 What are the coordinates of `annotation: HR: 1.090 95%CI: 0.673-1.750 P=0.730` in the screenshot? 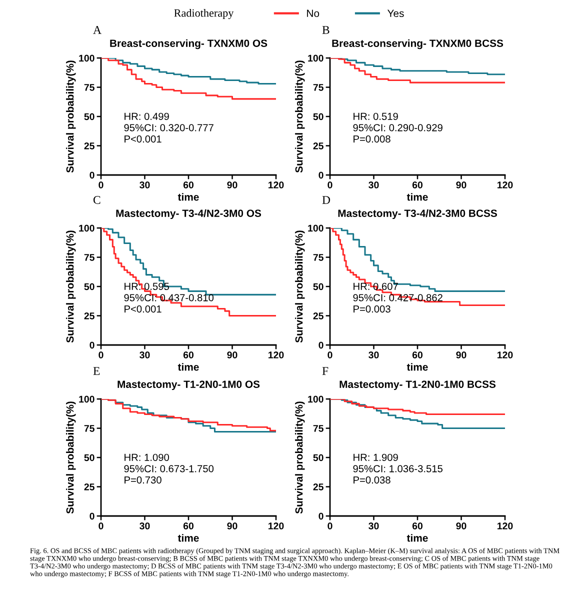 It's located at (169, 469).